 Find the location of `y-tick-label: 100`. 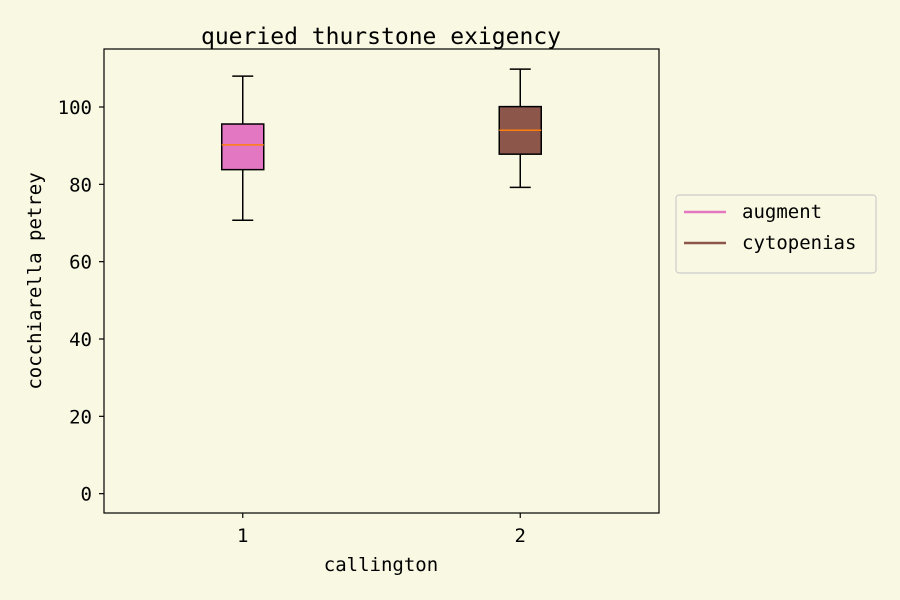

y-tick-label: 100 is located at coordinates (75, 108).